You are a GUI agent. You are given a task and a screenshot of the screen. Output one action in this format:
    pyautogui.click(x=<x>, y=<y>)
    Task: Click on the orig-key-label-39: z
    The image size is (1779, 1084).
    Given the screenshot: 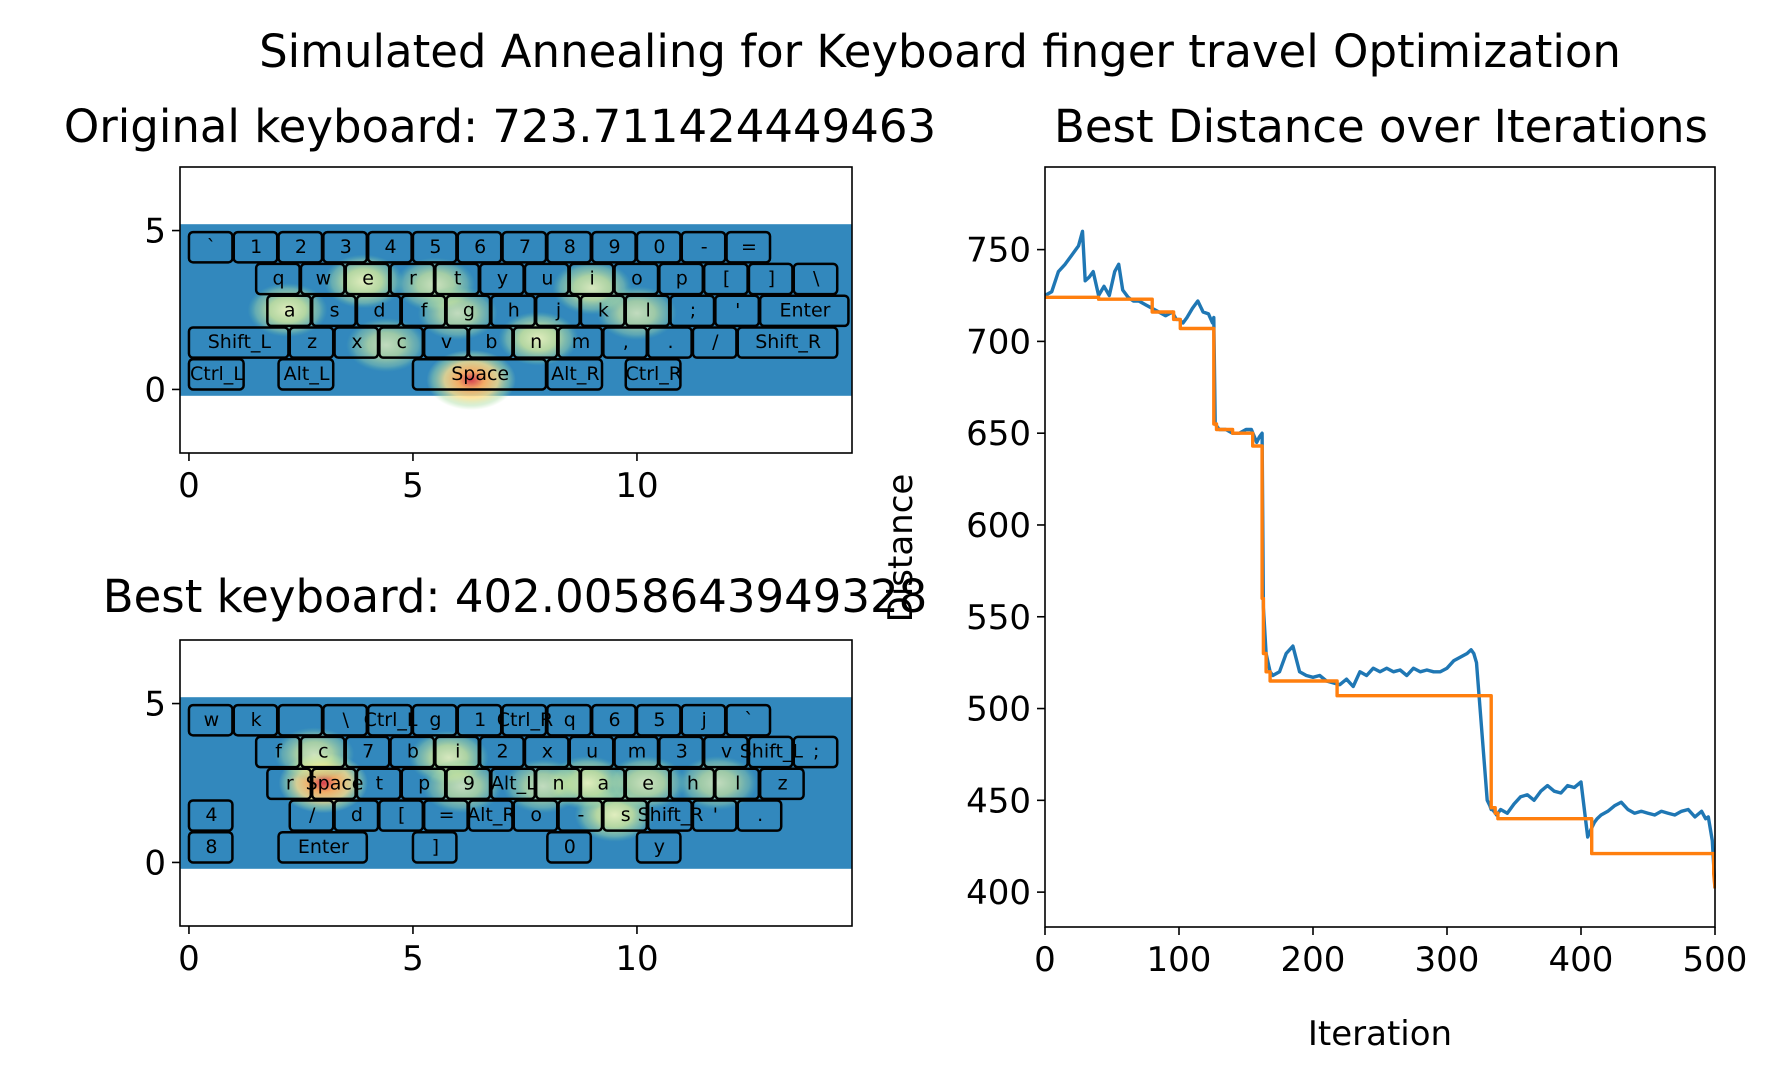 What is the action you would take?
    pyautogui.click(x=312, y=342)
    